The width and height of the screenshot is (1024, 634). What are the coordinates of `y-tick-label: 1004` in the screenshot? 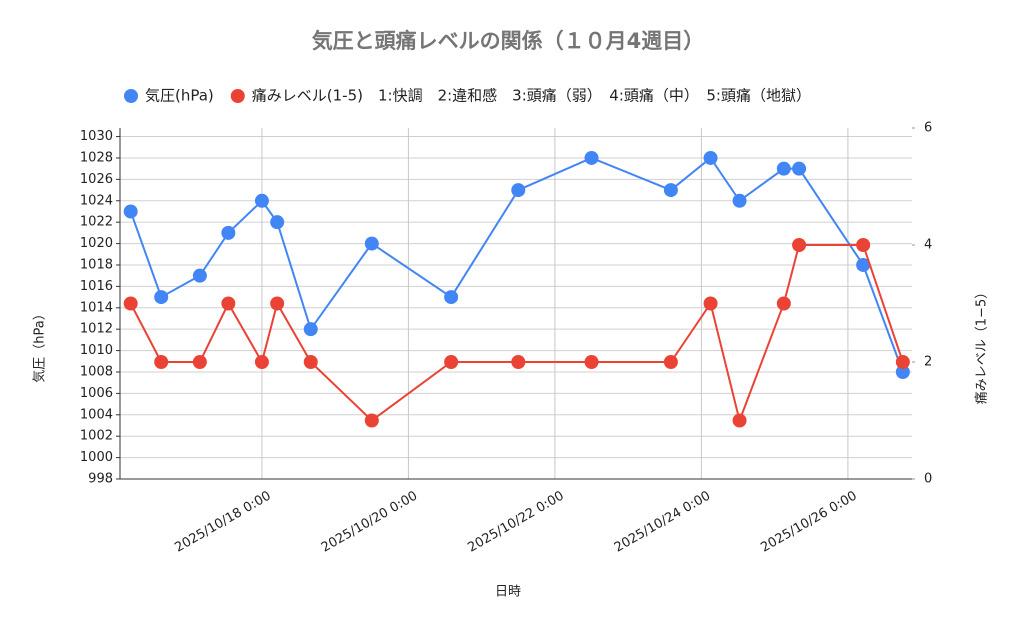 It's located at (96, 414).